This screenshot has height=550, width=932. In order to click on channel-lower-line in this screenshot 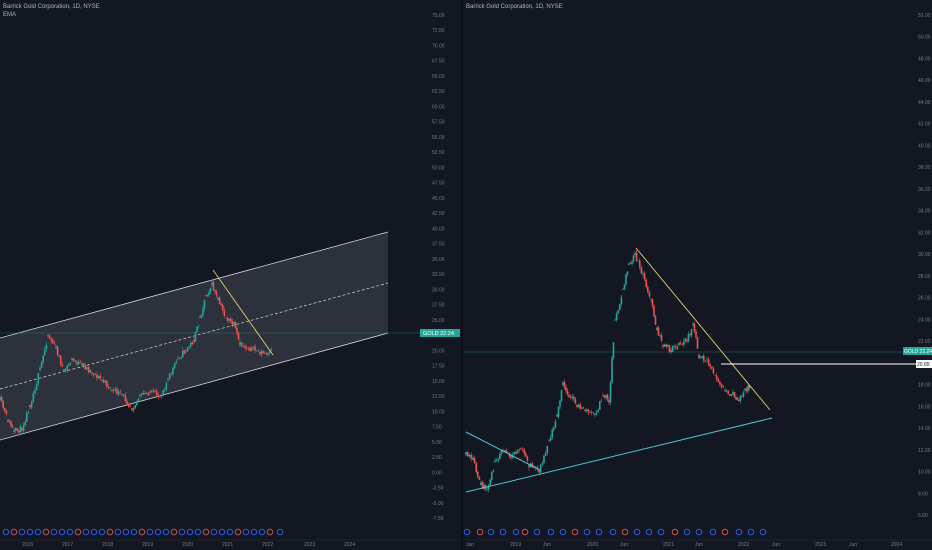, I will do `click(194, 386)`.